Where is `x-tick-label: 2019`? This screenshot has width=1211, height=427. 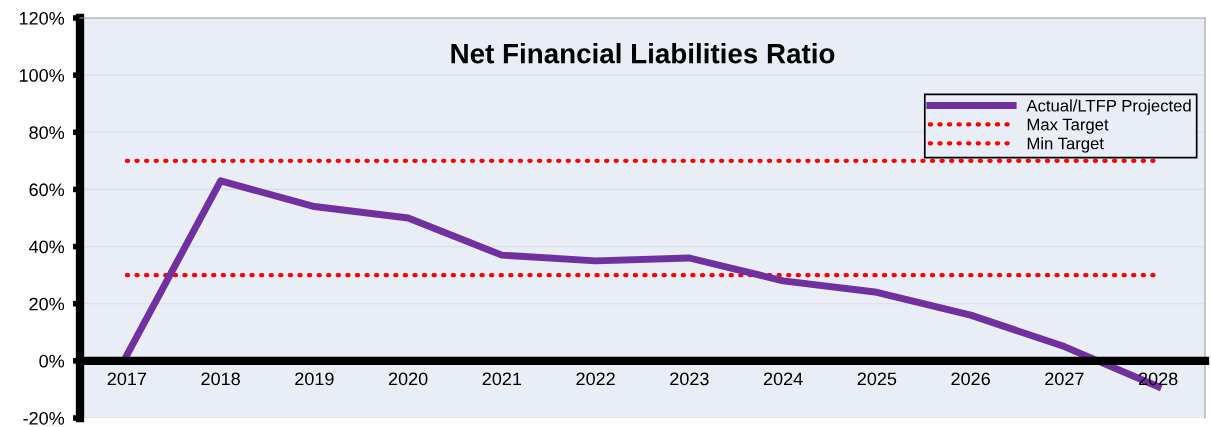
x-tick-label: 2019 is located at coordinates (314, 379).